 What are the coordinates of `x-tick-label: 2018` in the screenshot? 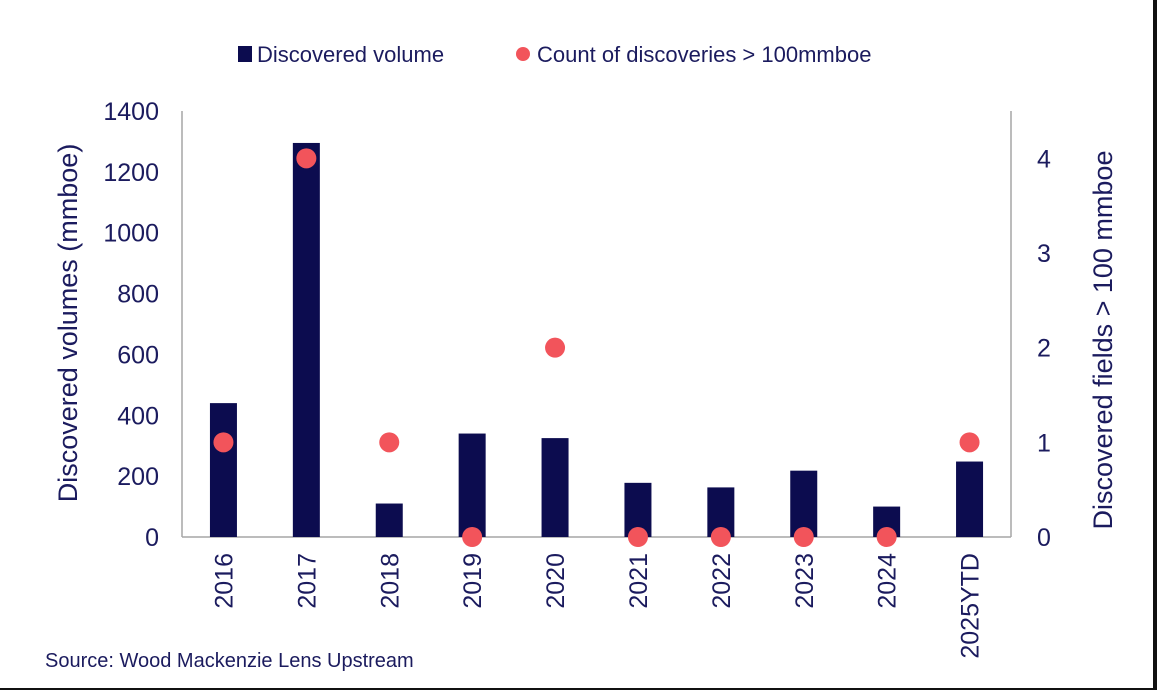 It's located at (390, 581).